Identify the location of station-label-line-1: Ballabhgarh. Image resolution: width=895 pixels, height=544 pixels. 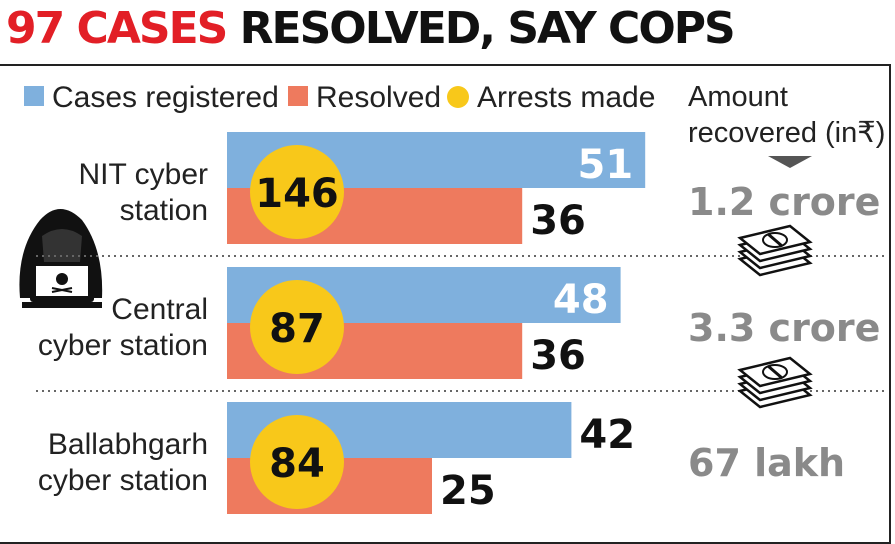
(128, 444).